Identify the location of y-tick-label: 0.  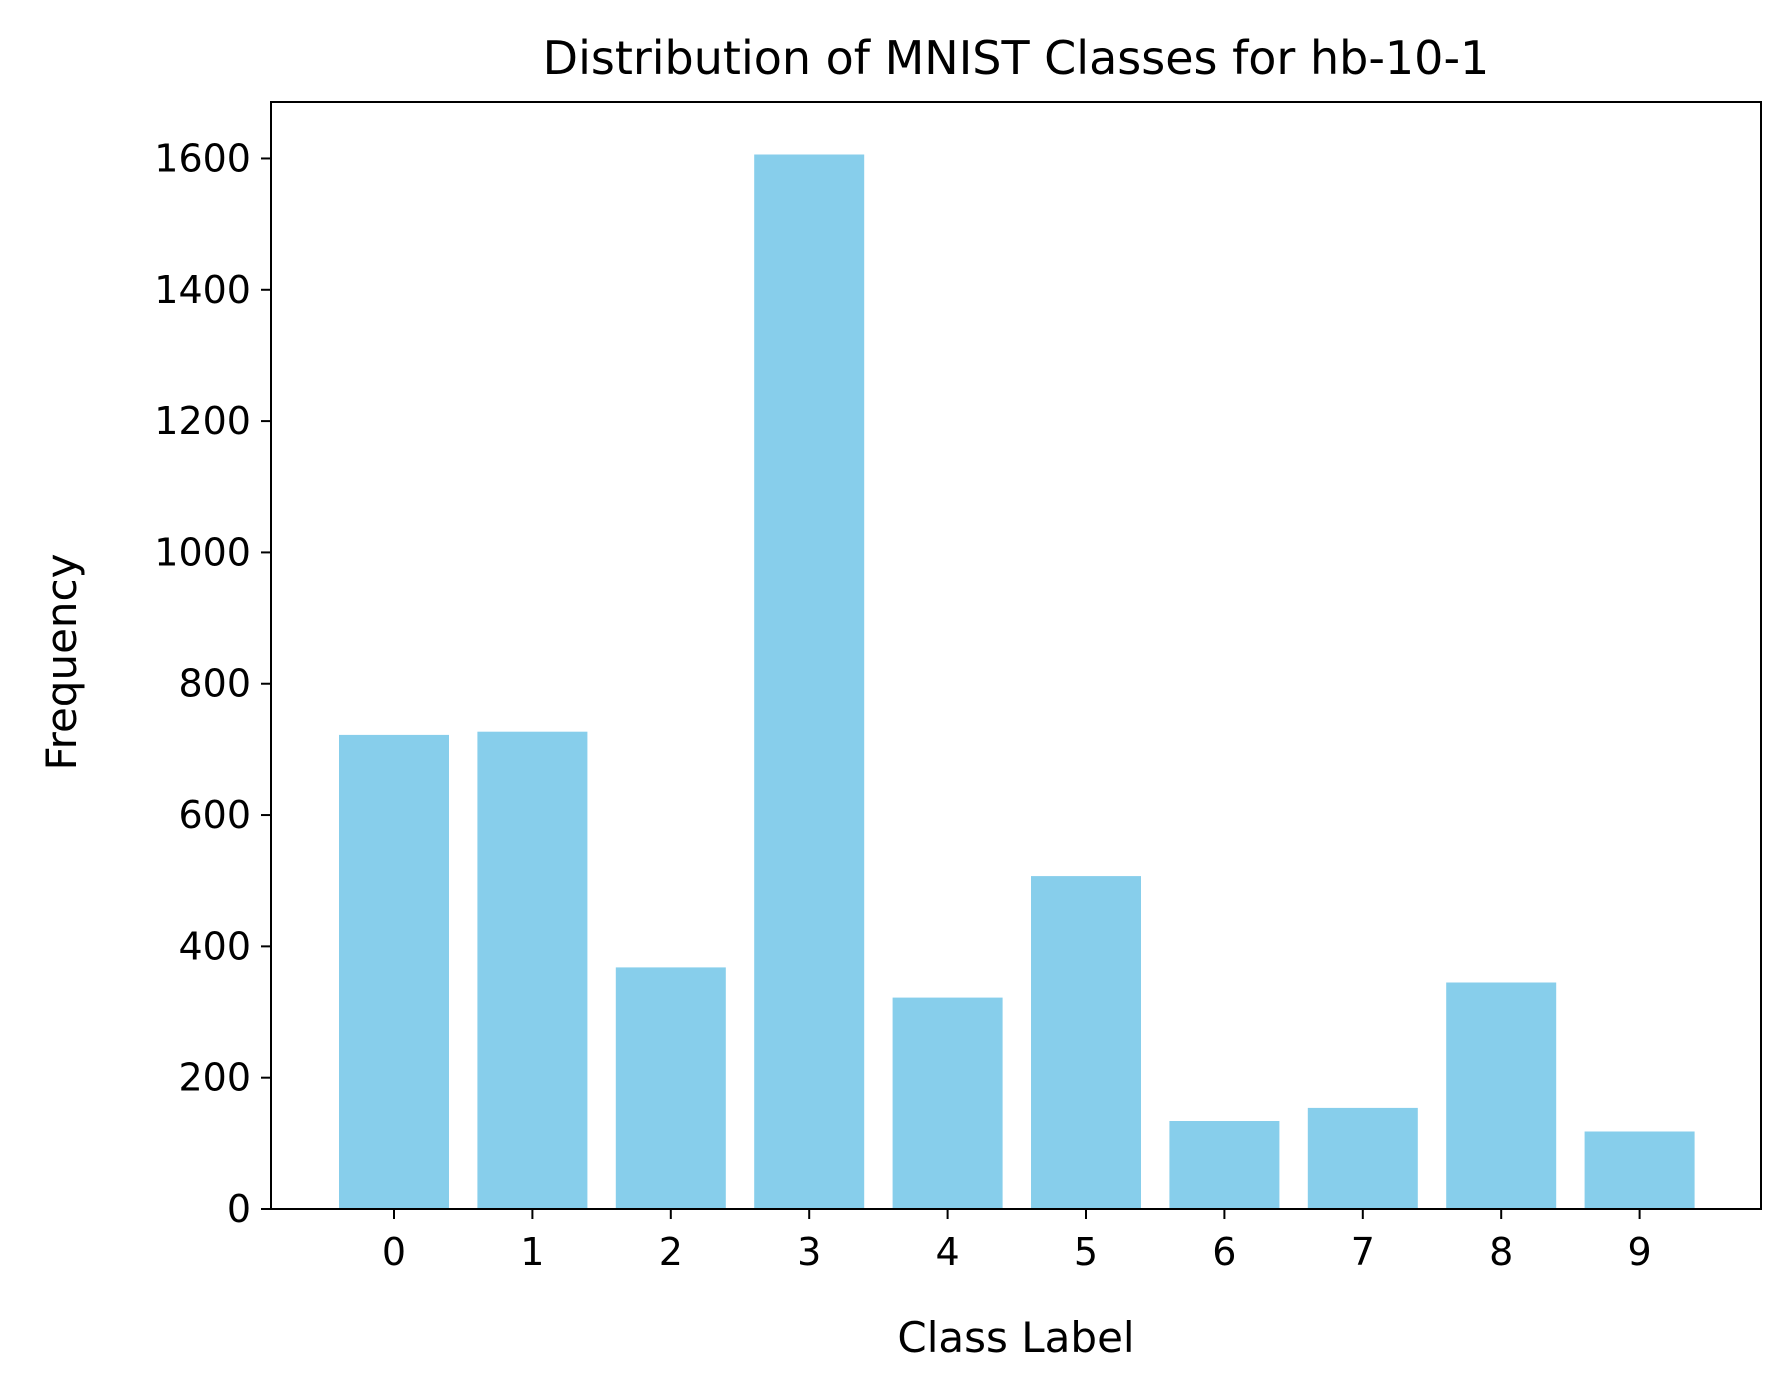
(239, 1209).